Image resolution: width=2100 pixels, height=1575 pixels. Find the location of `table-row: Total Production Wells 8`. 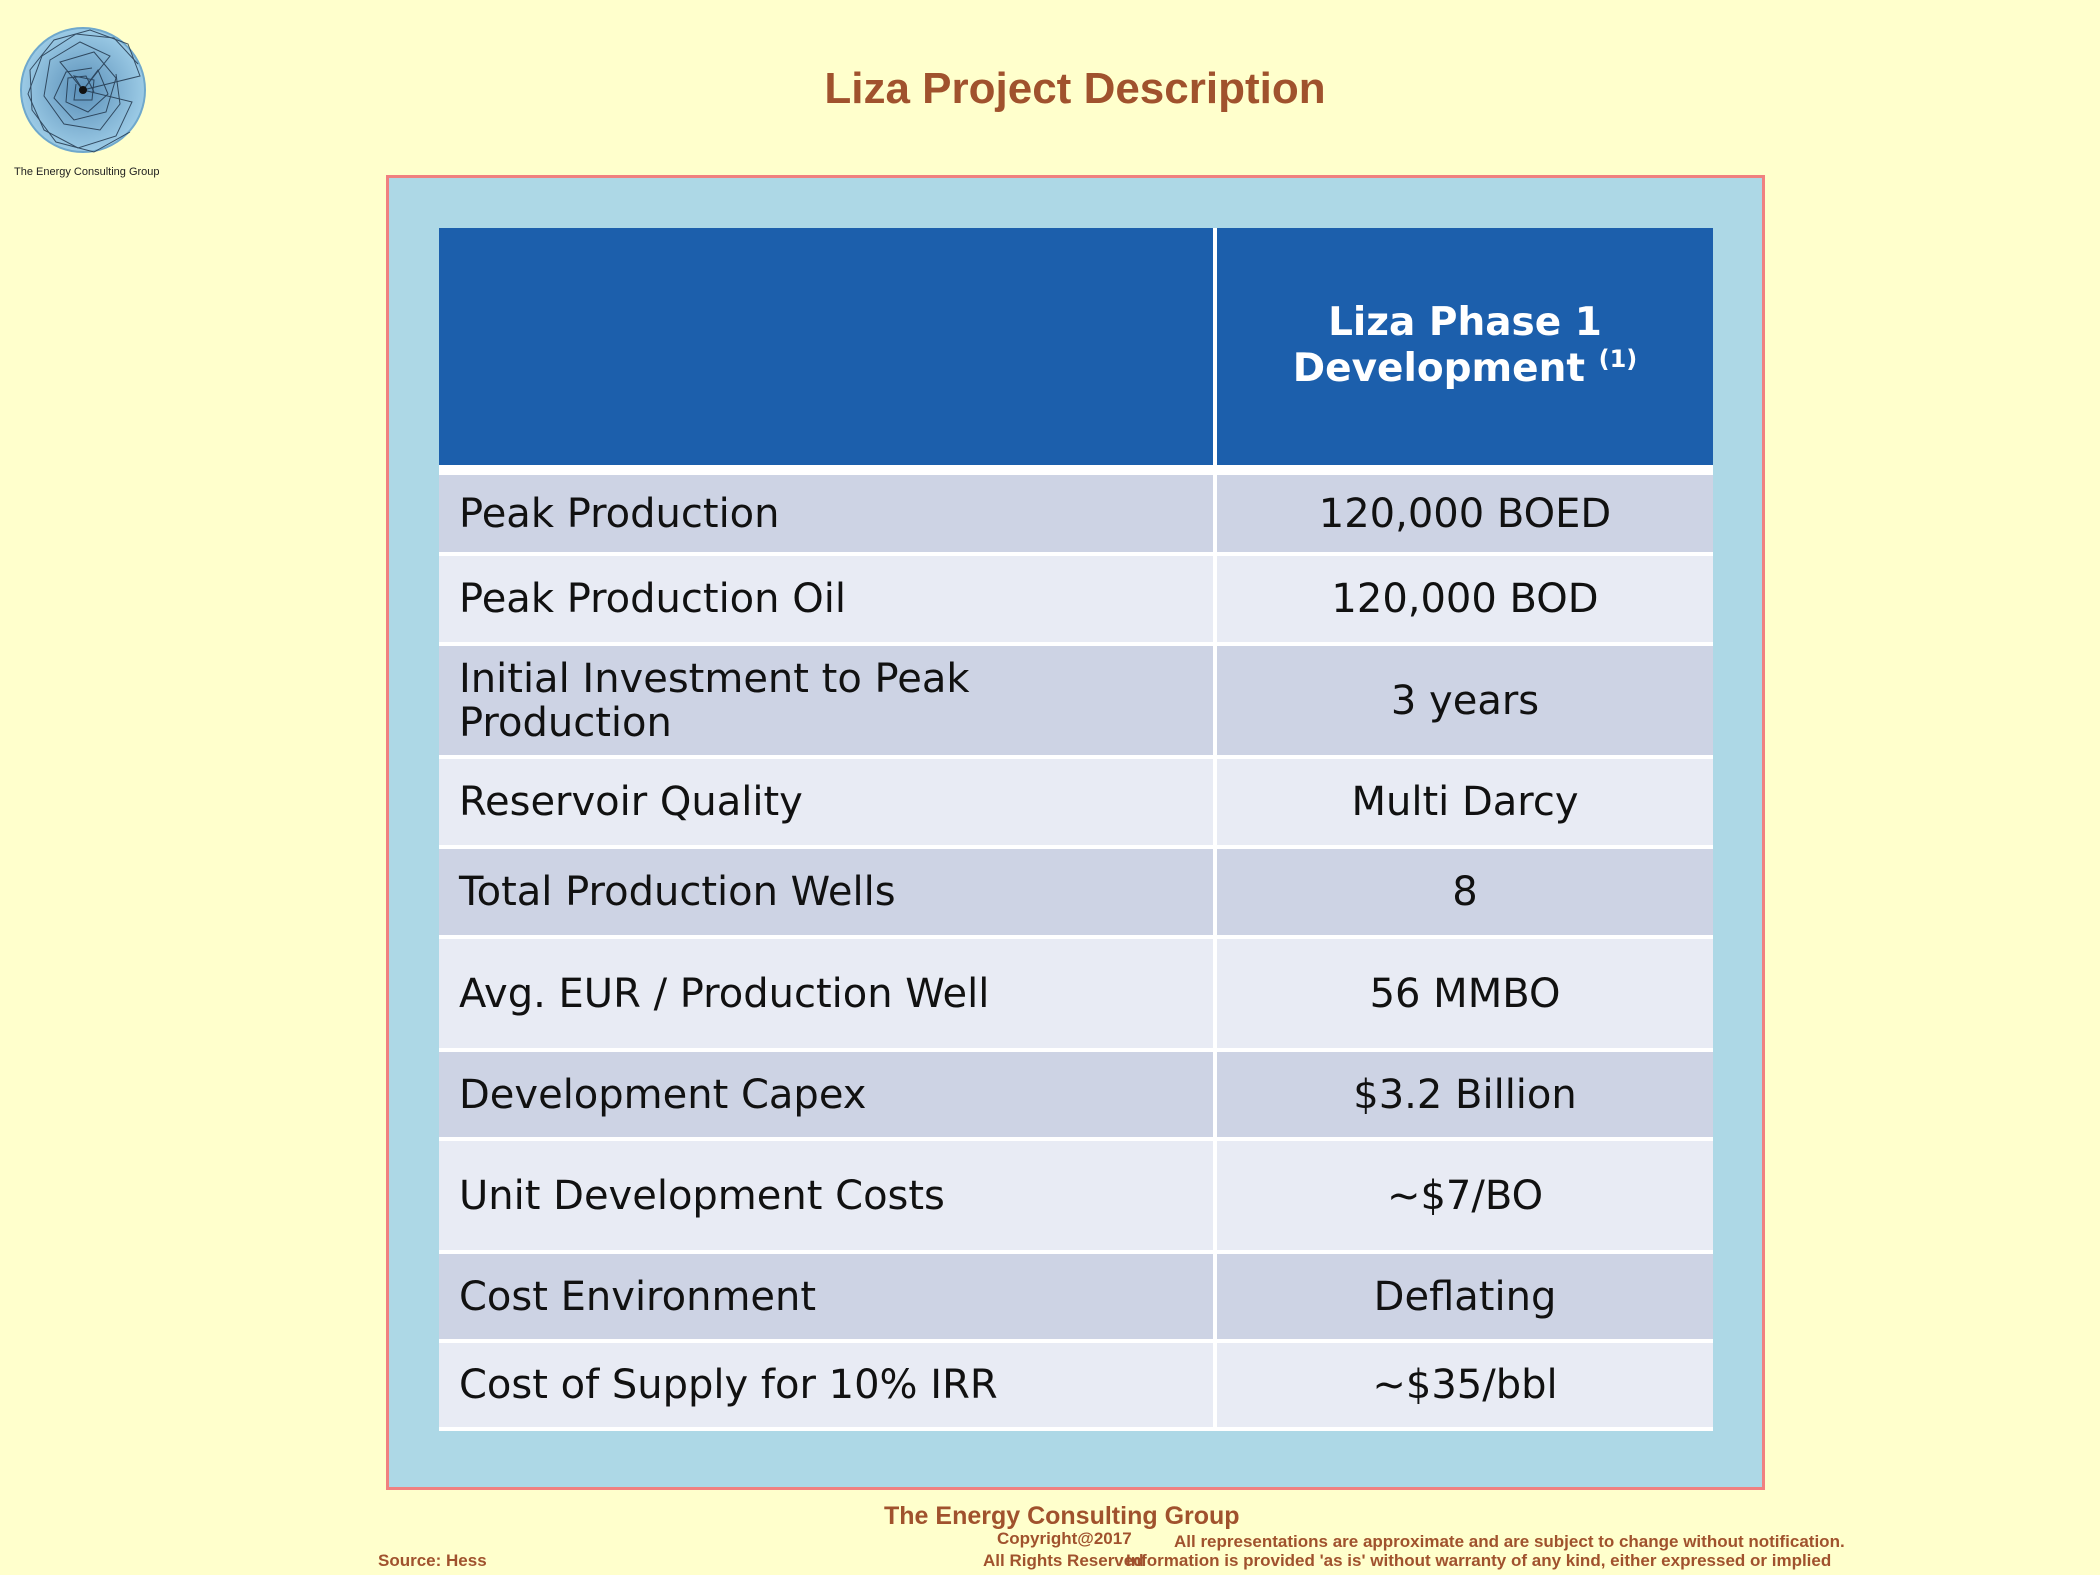

table-row: Total Production Wells 8 is located at coordinates (1076, 893).